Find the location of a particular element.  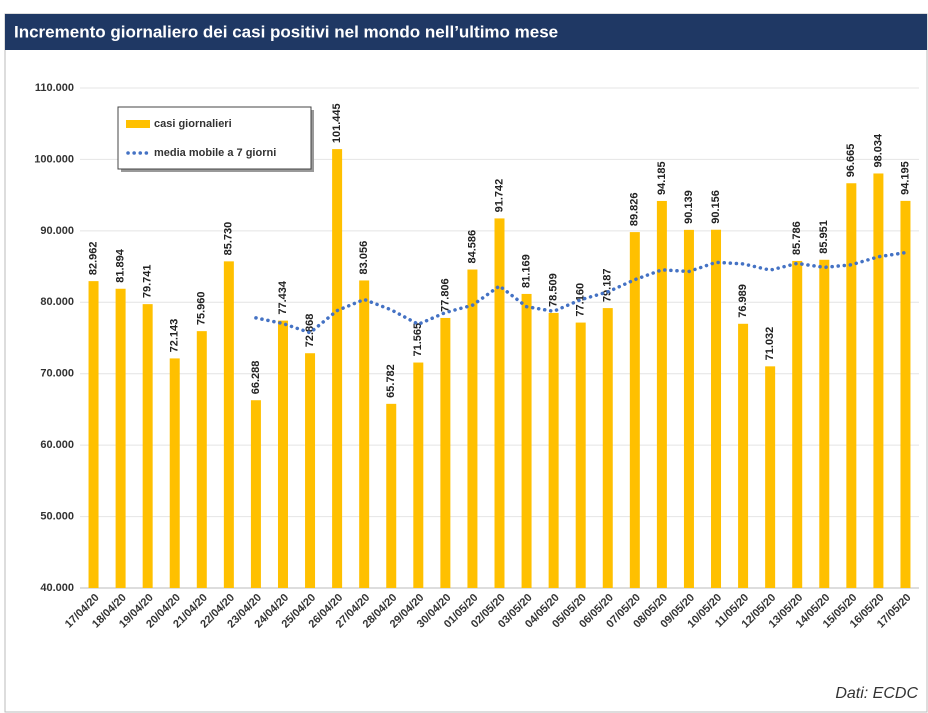

value-label: 84.586 is located at coordinates (472, 247).